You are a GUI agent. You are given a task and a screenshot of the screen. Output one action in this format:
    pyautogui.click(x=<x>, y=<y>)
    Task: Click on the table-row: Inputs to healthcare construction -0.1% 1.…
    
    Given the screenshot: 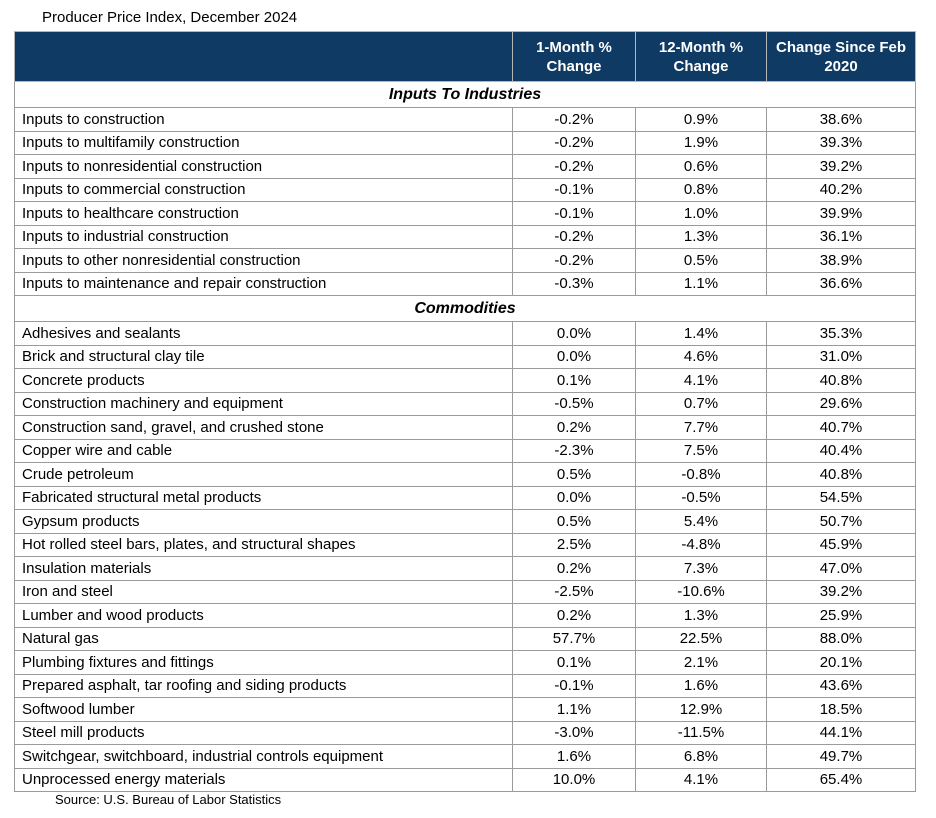 What is the action you would take?
    pyautogui.click(x=465, y=213)
    